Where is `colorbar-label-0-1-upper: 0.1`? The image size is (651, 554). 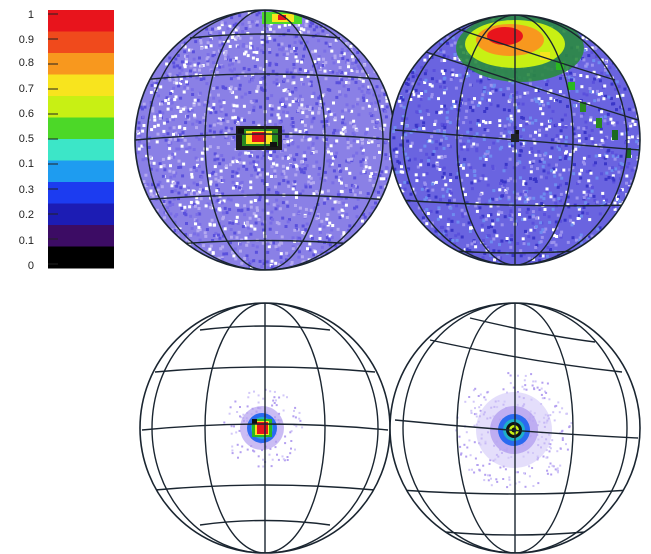 colorbar-label-0-1-upper: 0.1 is located at coordinates (26, 164).